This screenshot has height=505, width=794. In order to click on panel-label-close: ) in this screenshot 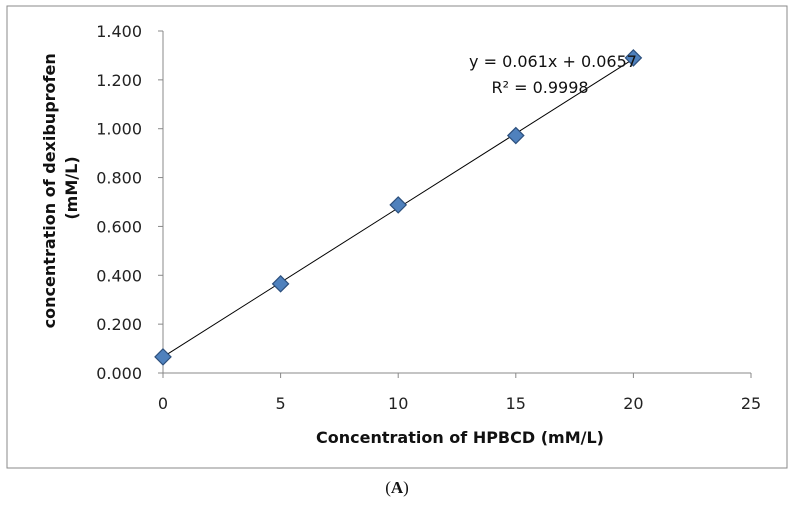, I will do `click(406, 487)`.